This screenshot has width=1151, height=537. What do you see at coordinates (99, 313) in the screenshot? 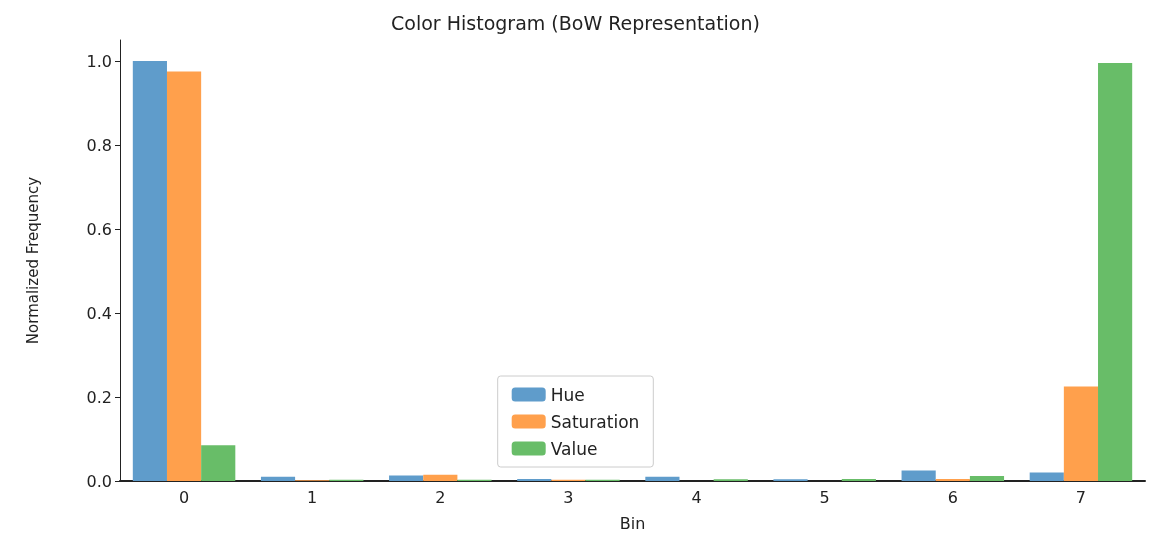
I see `y-tick-label: 0.4` at bounding box center [99, 313].